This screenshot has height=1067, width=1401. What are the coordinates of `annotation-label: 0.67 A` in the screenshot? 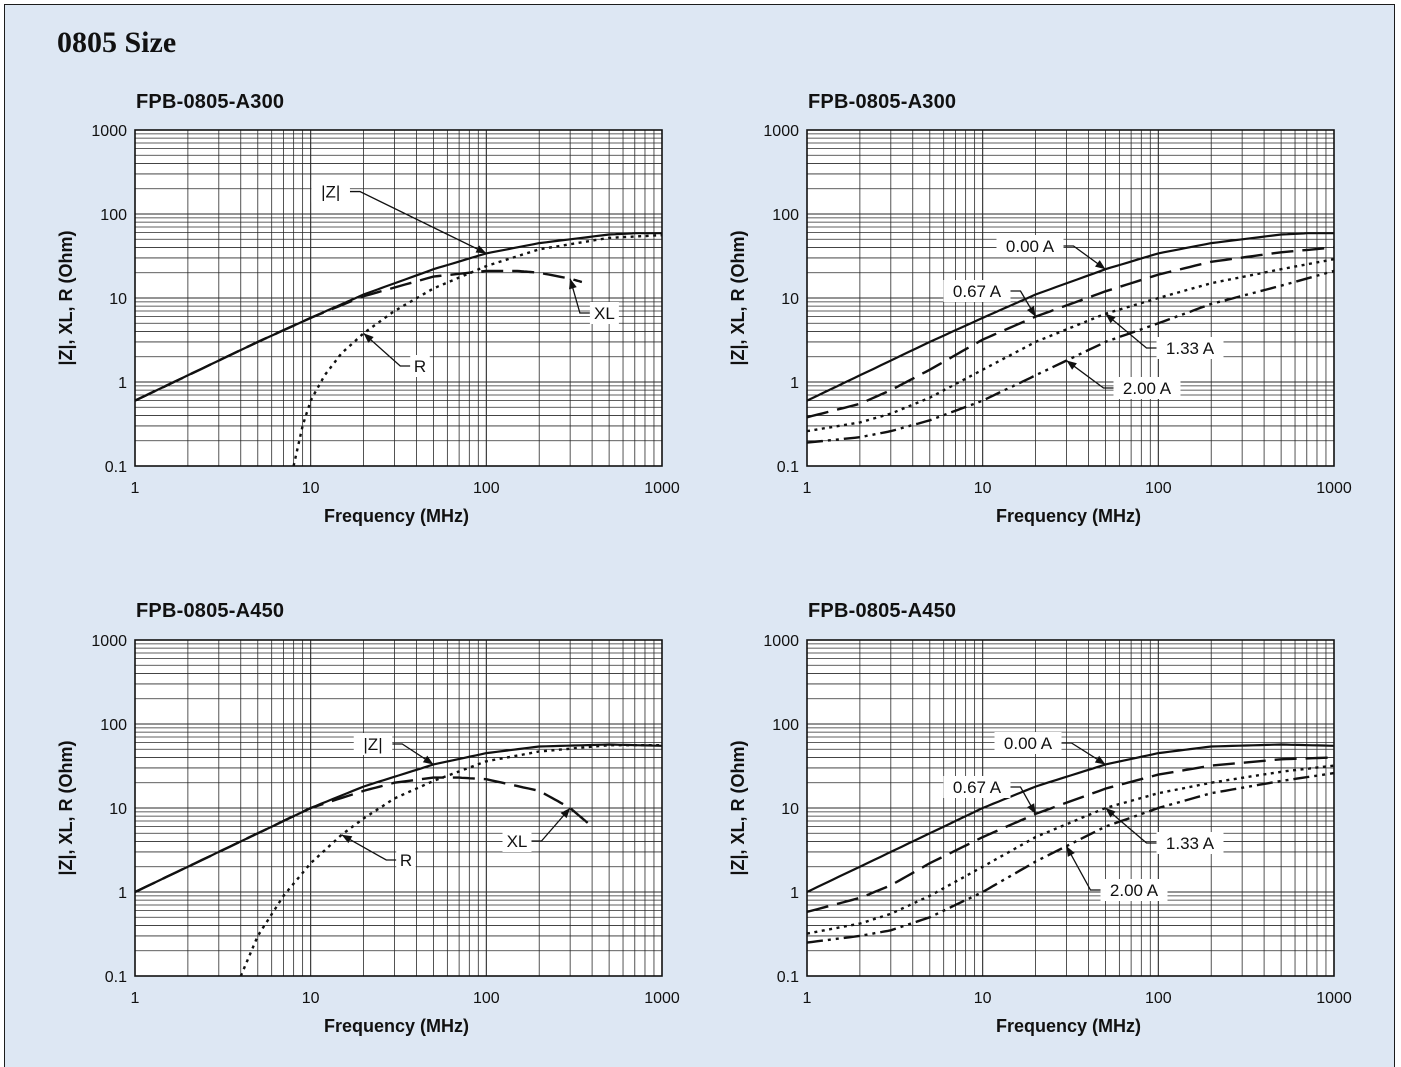 It's located at (977, 291).